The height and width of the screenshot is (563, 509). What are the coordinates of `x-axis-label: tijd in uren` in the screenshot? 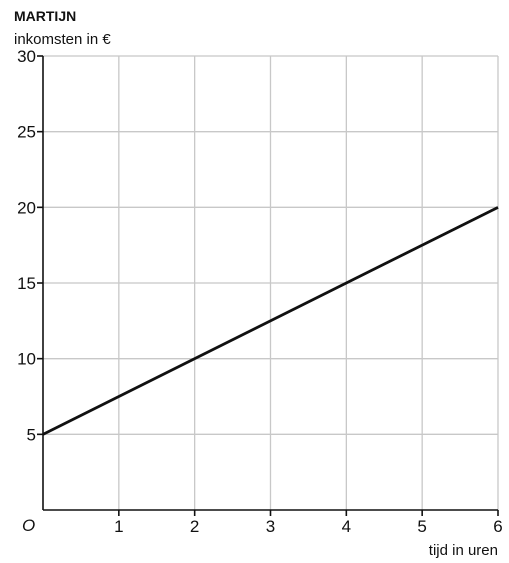 It's located at (463, 550).